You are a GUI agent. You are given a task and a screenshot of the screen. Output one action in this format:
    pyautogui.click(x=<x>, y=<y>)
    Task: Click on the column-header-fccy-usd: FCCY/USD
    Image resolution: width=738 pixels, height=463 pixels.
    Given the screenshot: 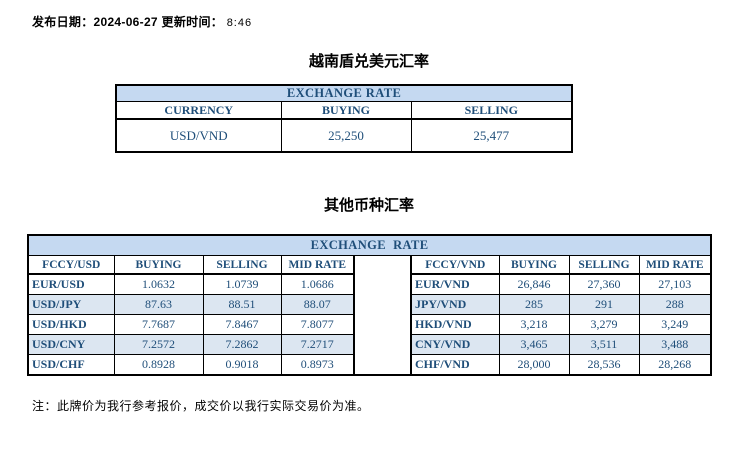 What is the action you would take?
    pyautogui.click(x=71, y=265)
    